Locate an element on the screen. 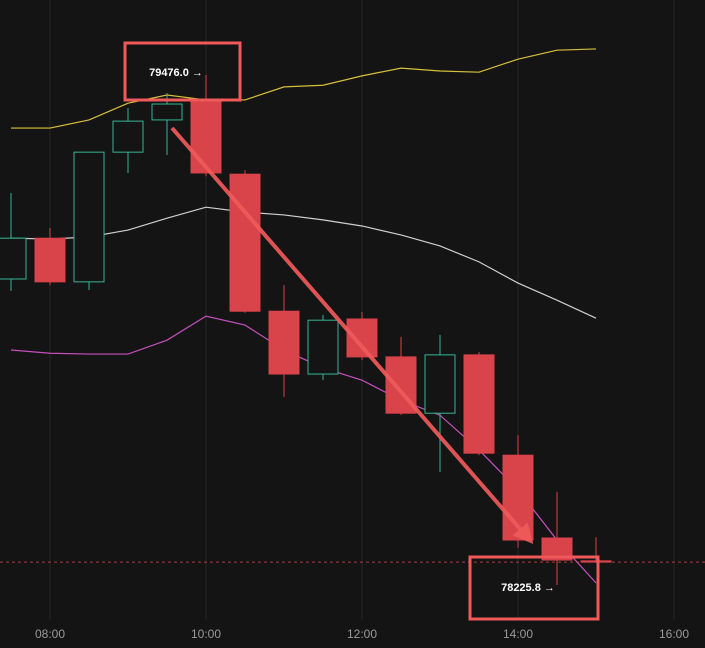 Image resolution: width=705 pixels, height=648 pixels. x-tick-label: 16:00 is located at coordinates (674, 634).